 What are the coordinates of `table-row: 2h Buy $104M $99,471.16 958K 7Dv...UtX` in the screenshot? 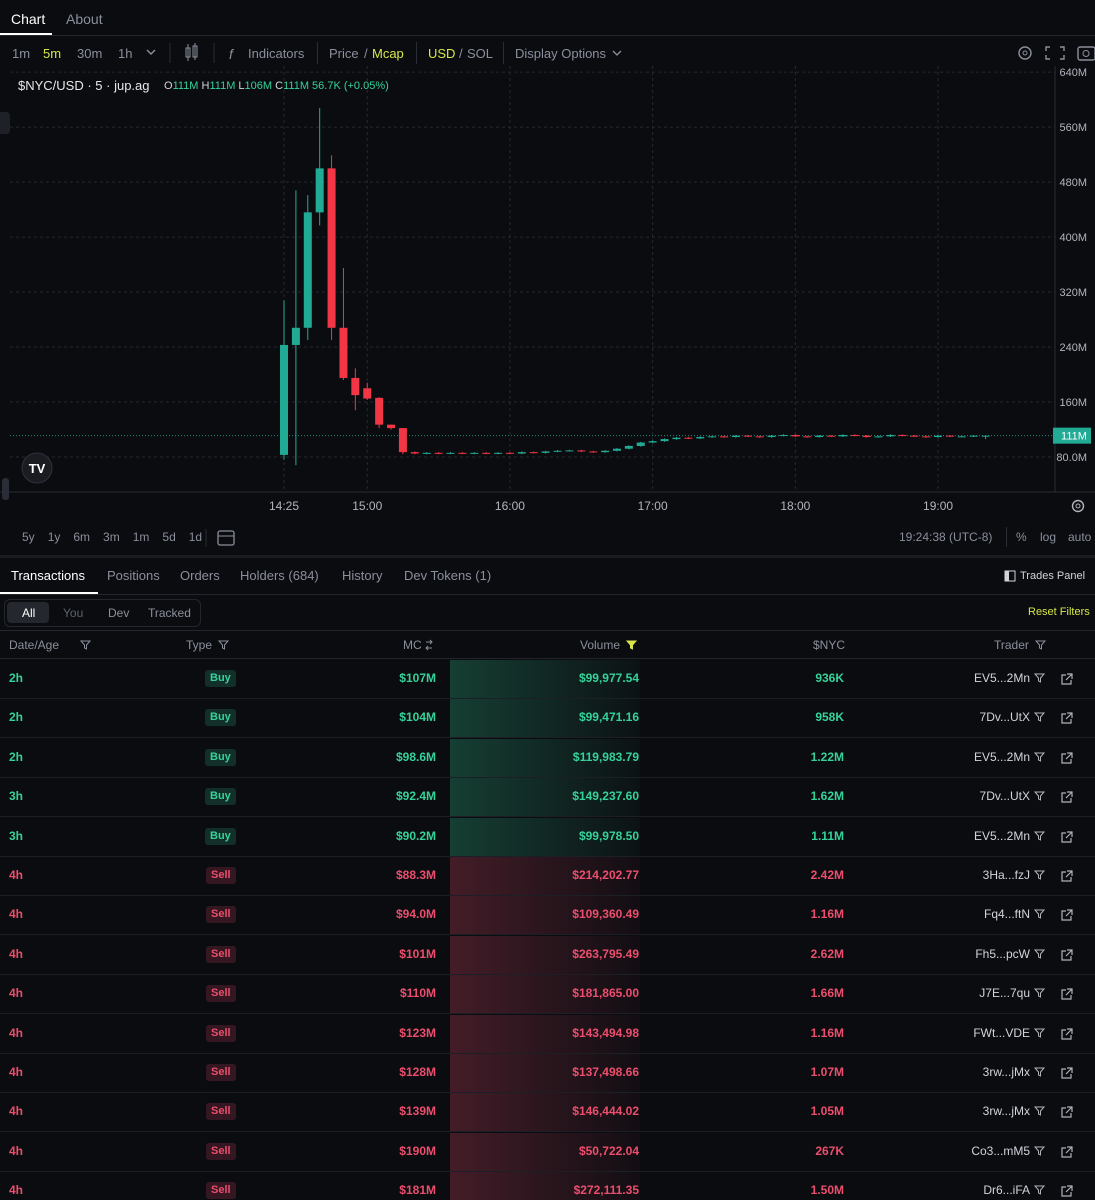 It's located at (547, 718).